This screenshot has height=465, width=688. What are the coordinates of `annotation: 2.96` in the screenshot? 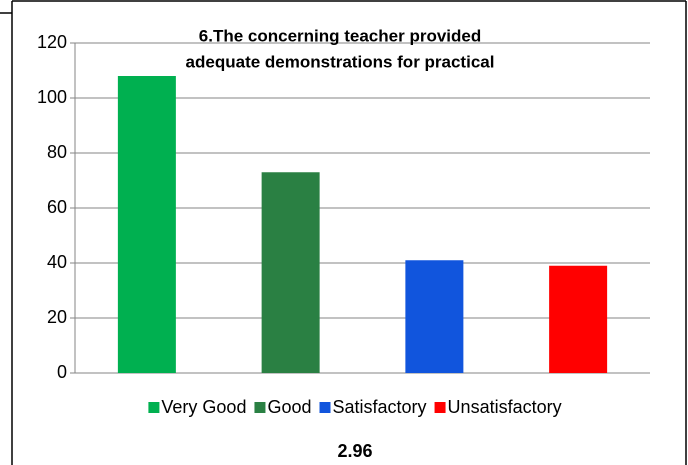 It's located at (354, 451).